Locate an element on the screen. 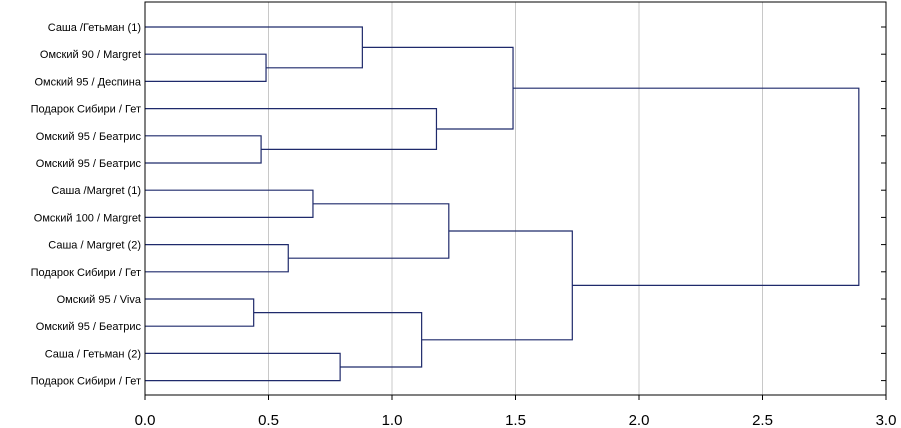 This screenshot has width=901, height=428. x-tick-label: 1.0 is located at coordinates (392, 420).